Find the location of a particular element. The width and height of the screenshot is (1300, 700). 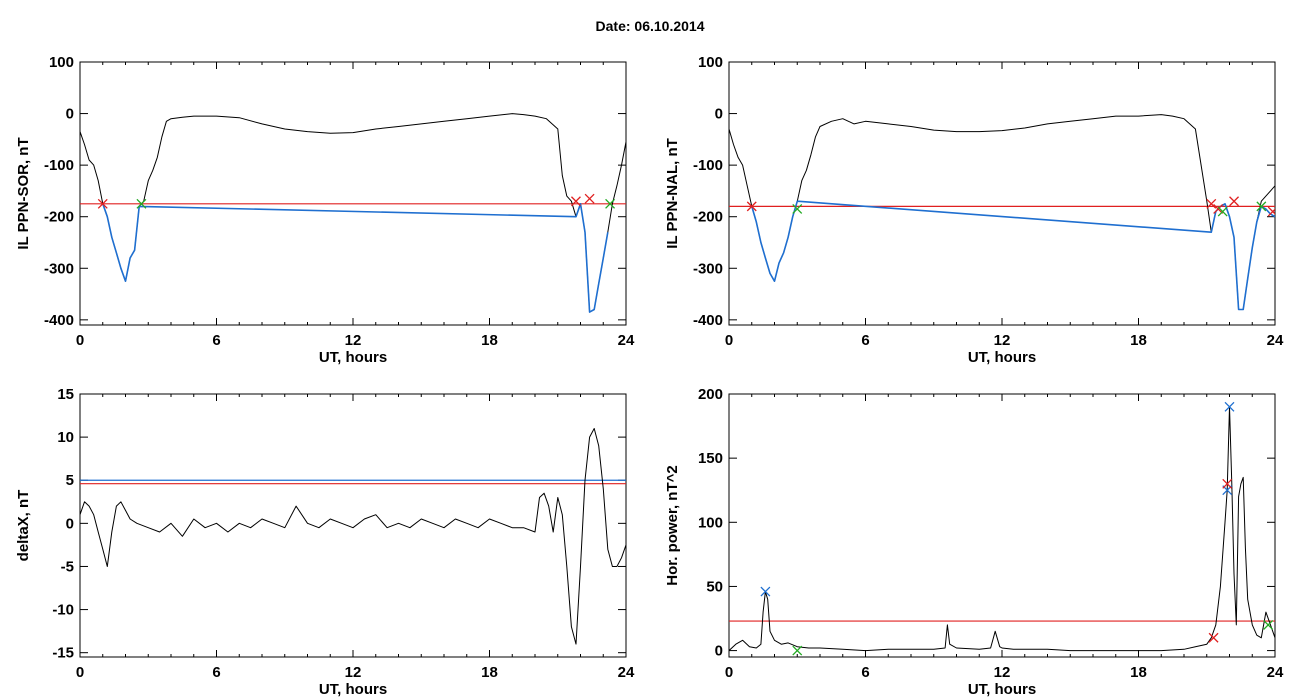

y-tick-label: 5 is located at coordinates (70, 480).